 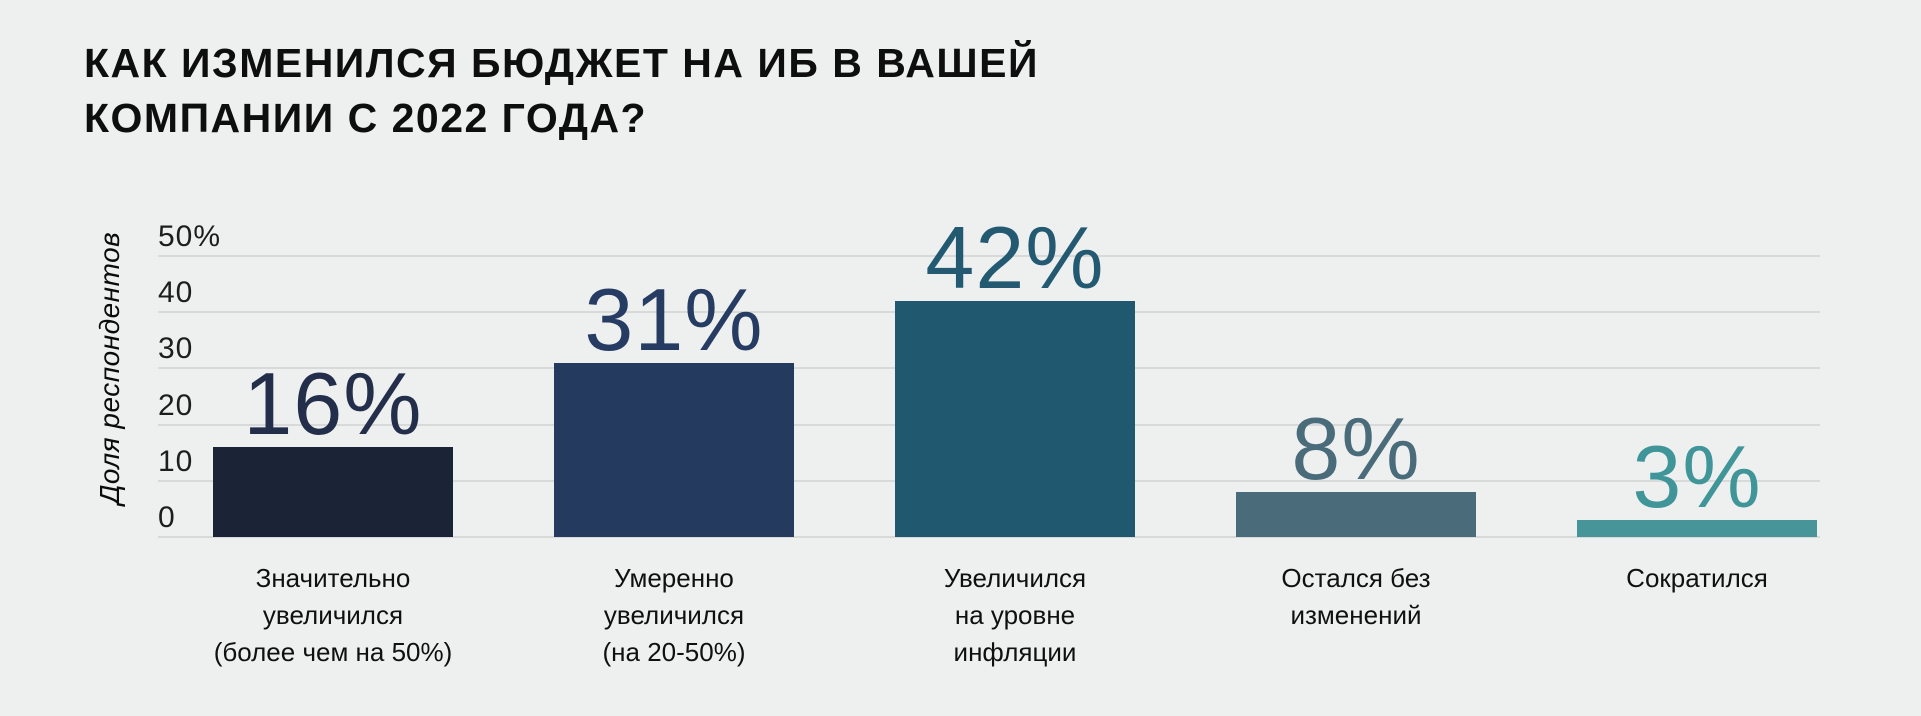 I want to click on y-tick-label-20: 20, so click(x=176, y=405).